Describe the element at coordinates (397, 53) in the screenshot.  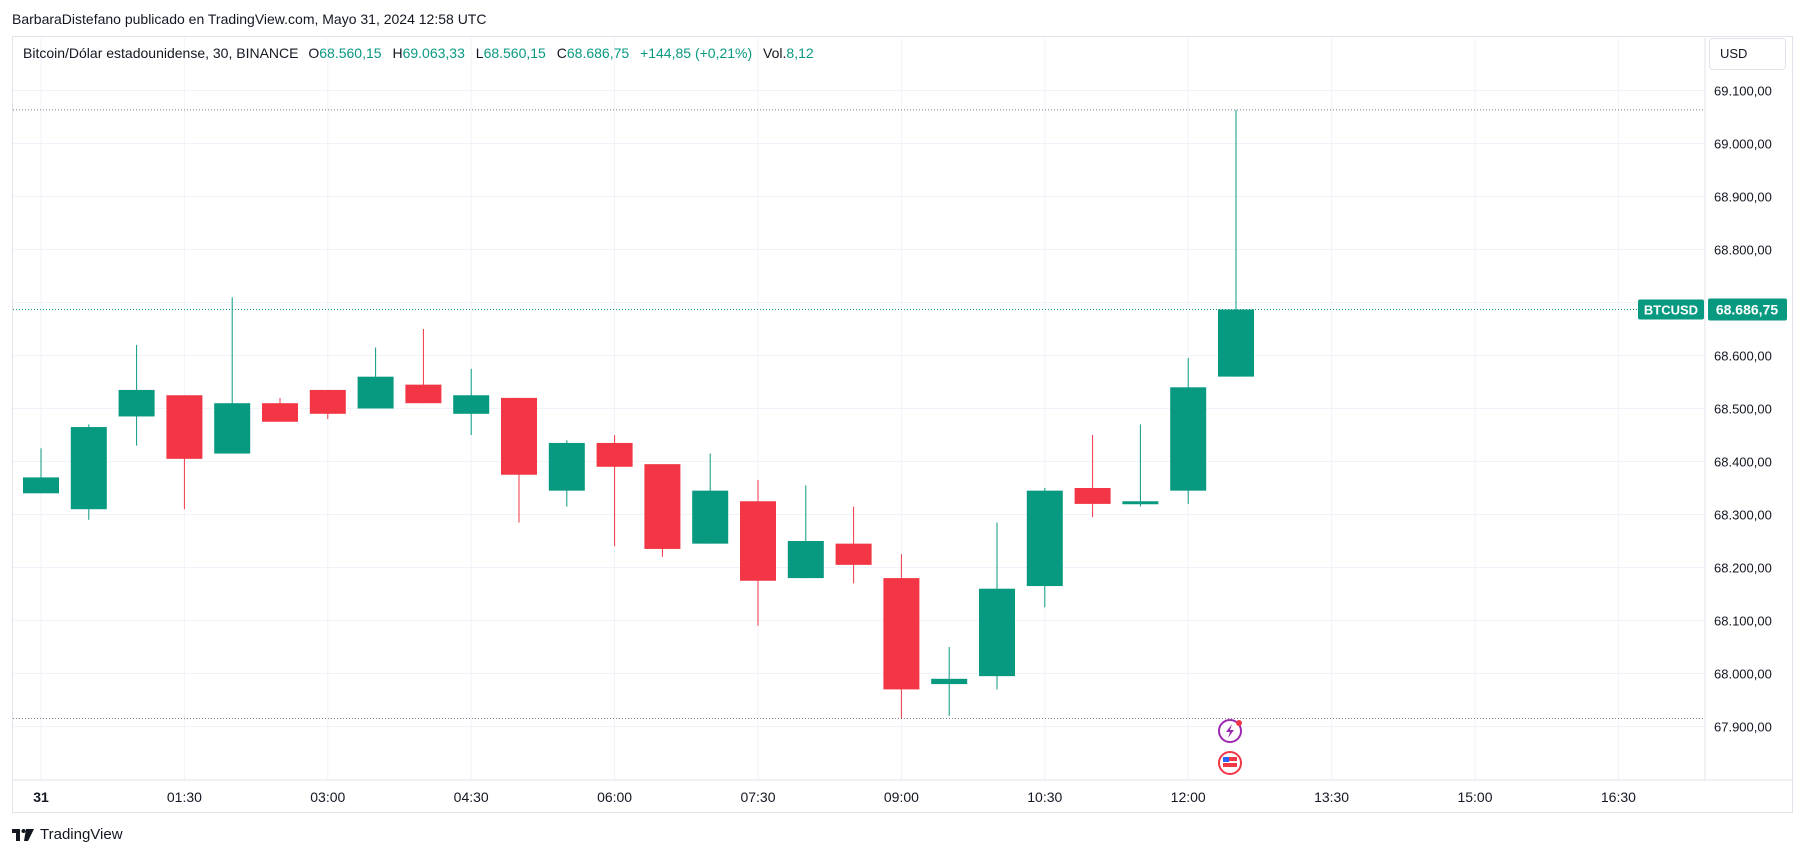
I see `high-label: H` at that location.